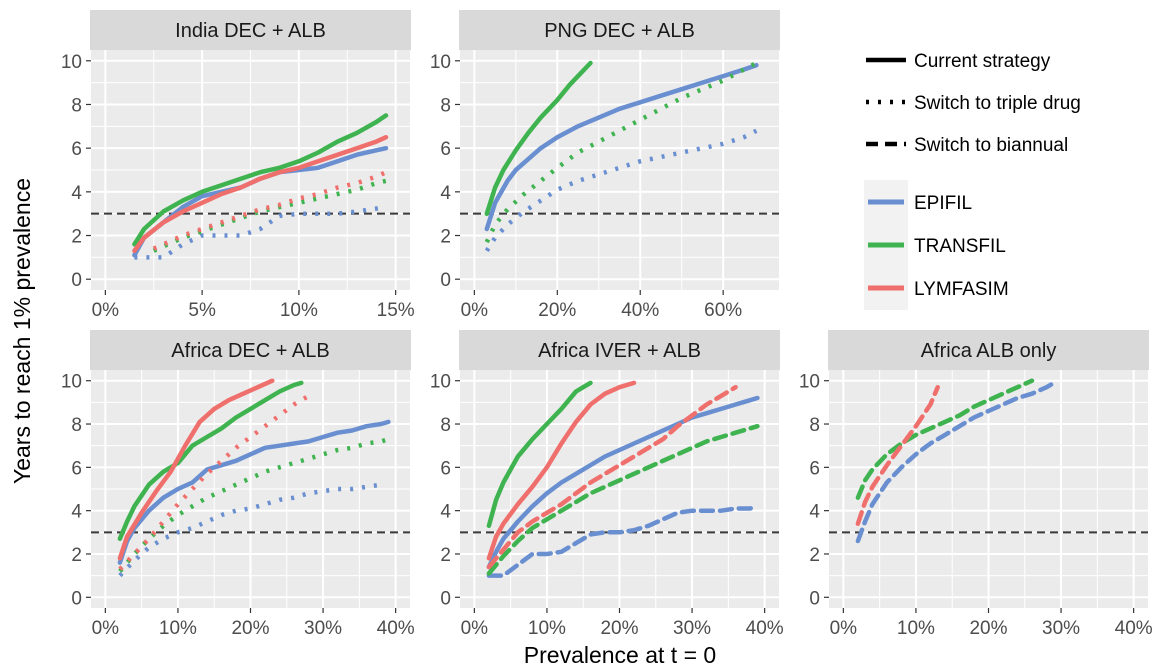  I want to click on legend-label: LYMFASIM, so click(961, 289).